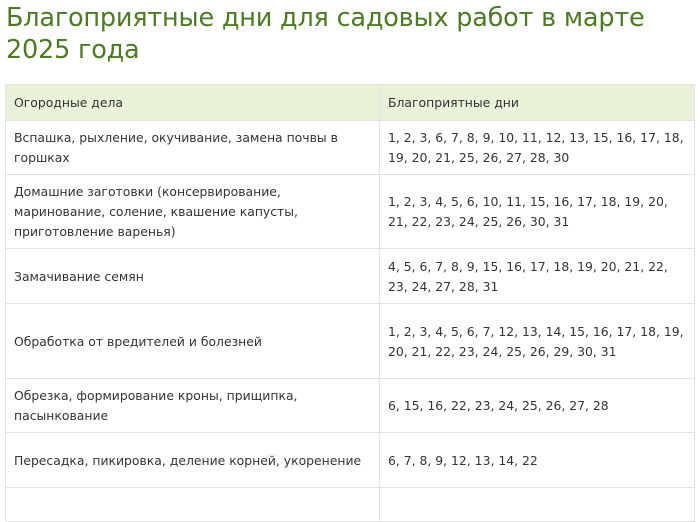 The height and width of the screenshot is (522, 700). What do you see at coordinates (537, 460) in the screenshot?
I see `days-cell: 6, 7, 8, 9, 12, 13, 14, 22` at bounding box center [537, 460].